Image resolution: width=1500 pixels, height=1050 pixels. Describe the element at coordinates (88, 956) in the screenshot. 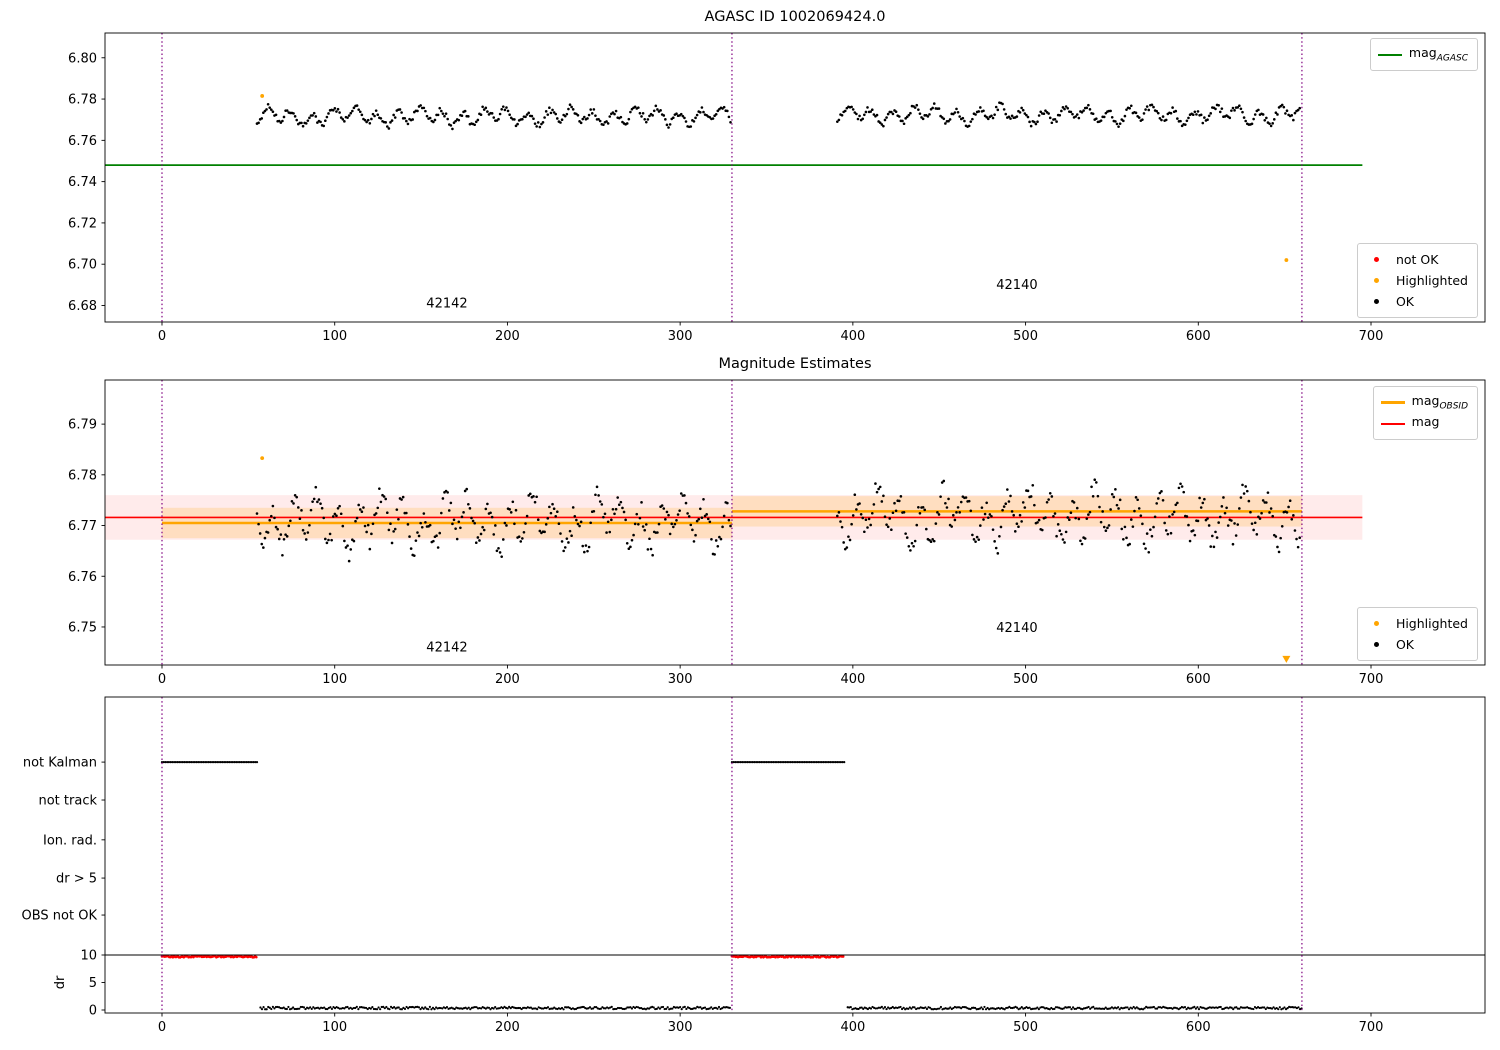

I see `svg-text: 10` at that location.